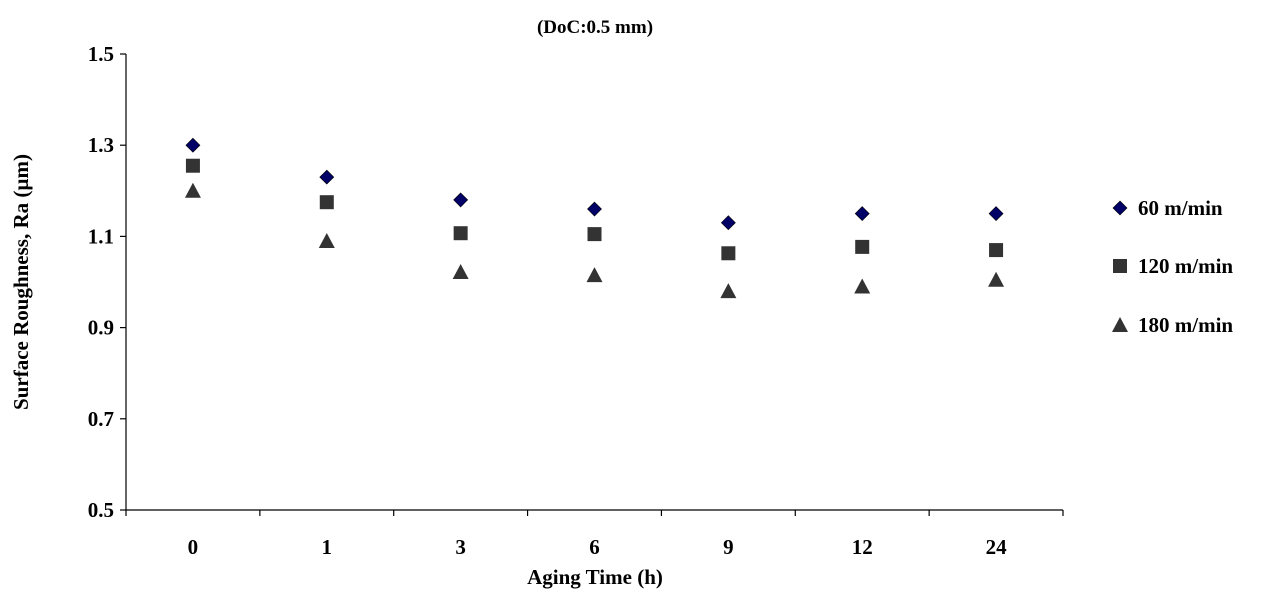 Image resolution: width=1267 pixels, height=592 pixels. What do you see at coordinates (997, 547) in the screenshot?
I see `x-tick-label: 24` at bounding box center [997, 547].